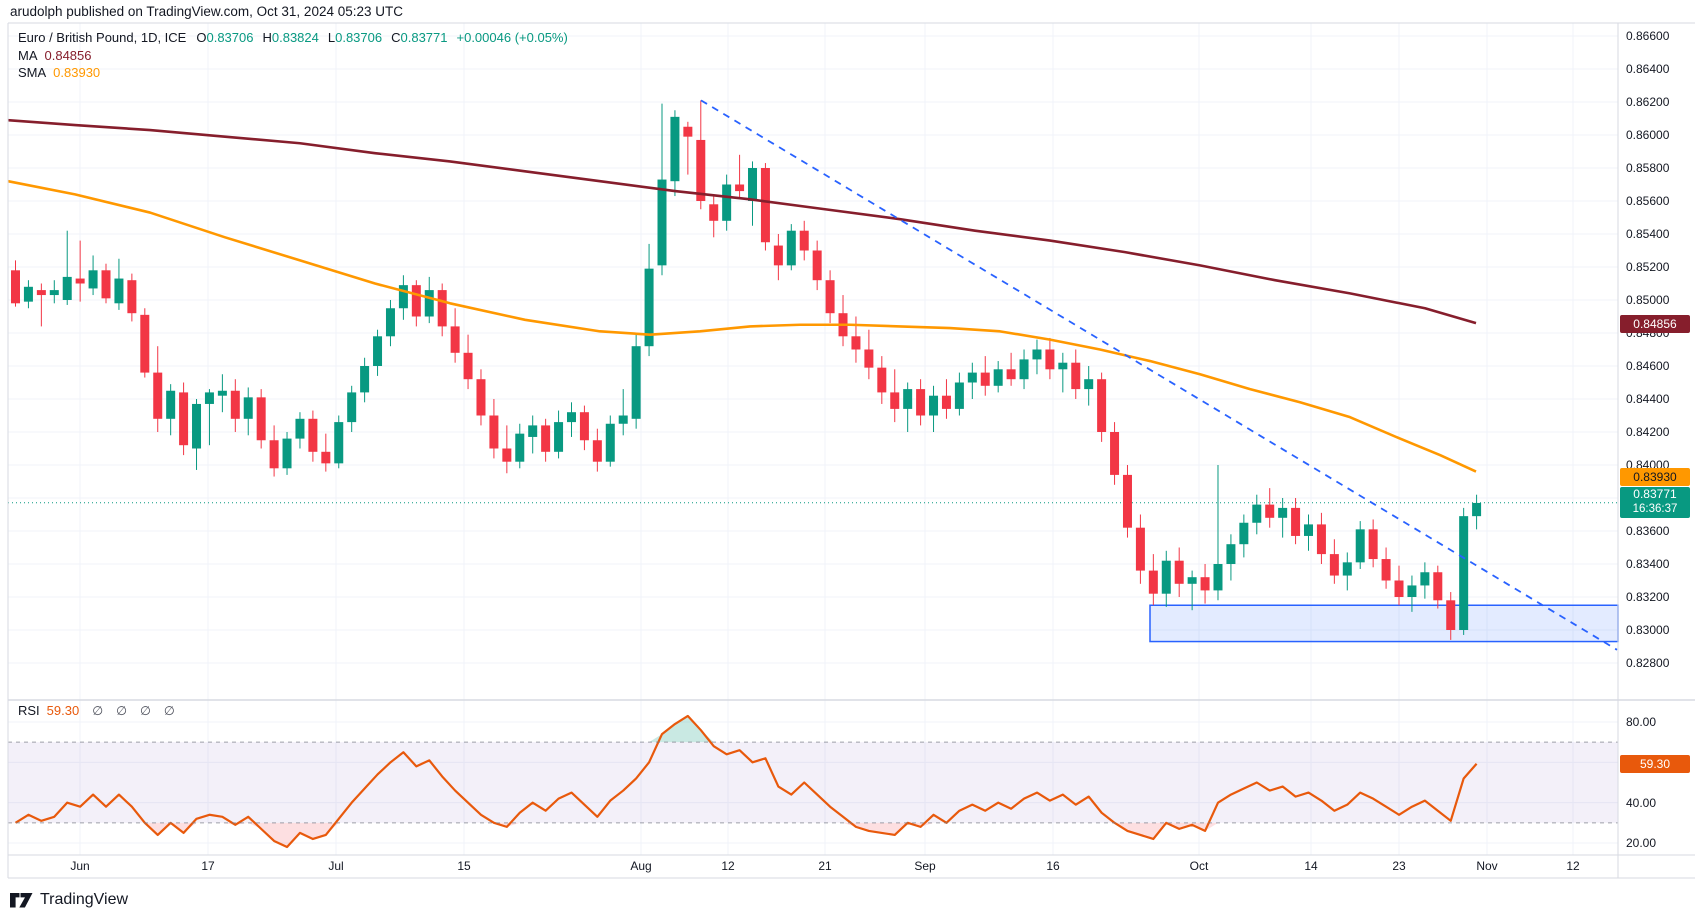 This screenshot has width=1695, height=921. Describe the element at coordinates (225, 37) in the screenshot. I see `ohlc-item: O0.83706` at that location.